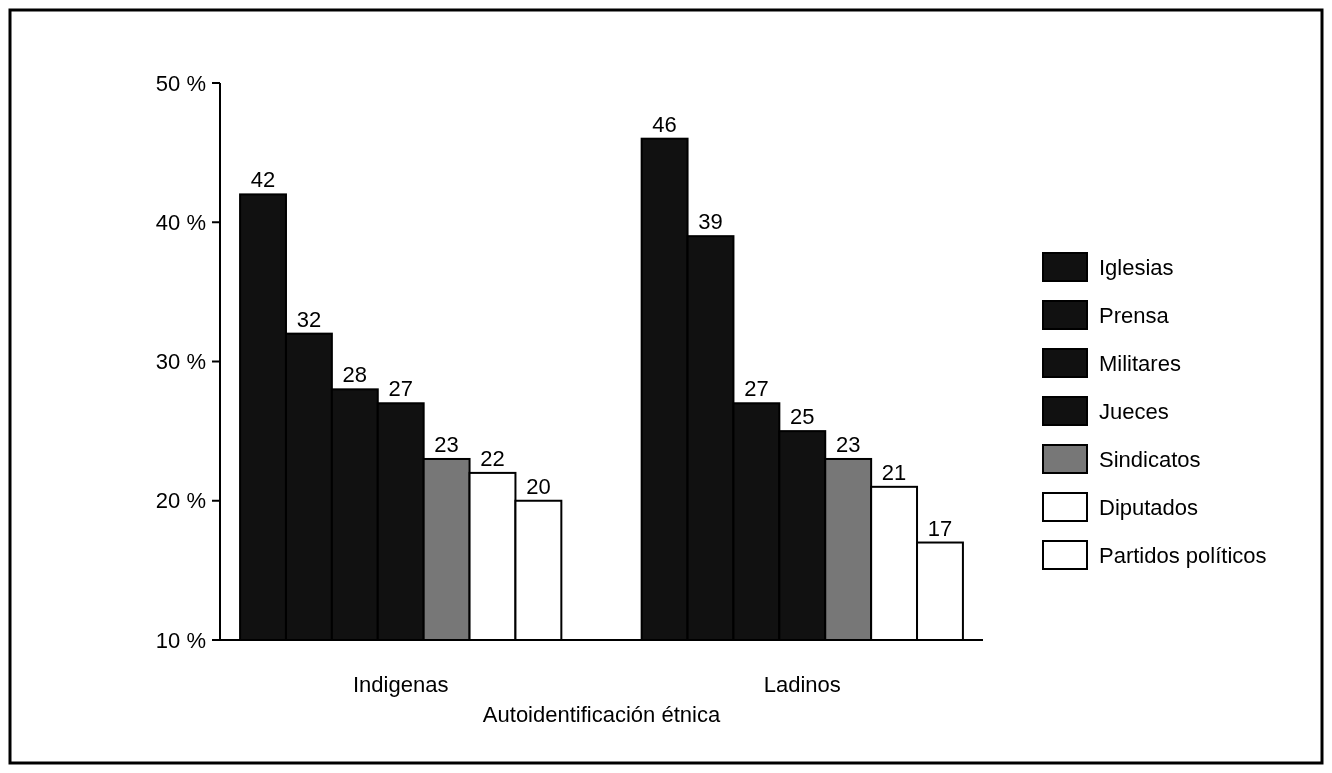 The height and width of the screenshot is (773, 1332). What do you see at coordinates (1183, 555) in the screenshot?
I see `legend-label: Partidos políticos` at bounding box center [1183, 555].